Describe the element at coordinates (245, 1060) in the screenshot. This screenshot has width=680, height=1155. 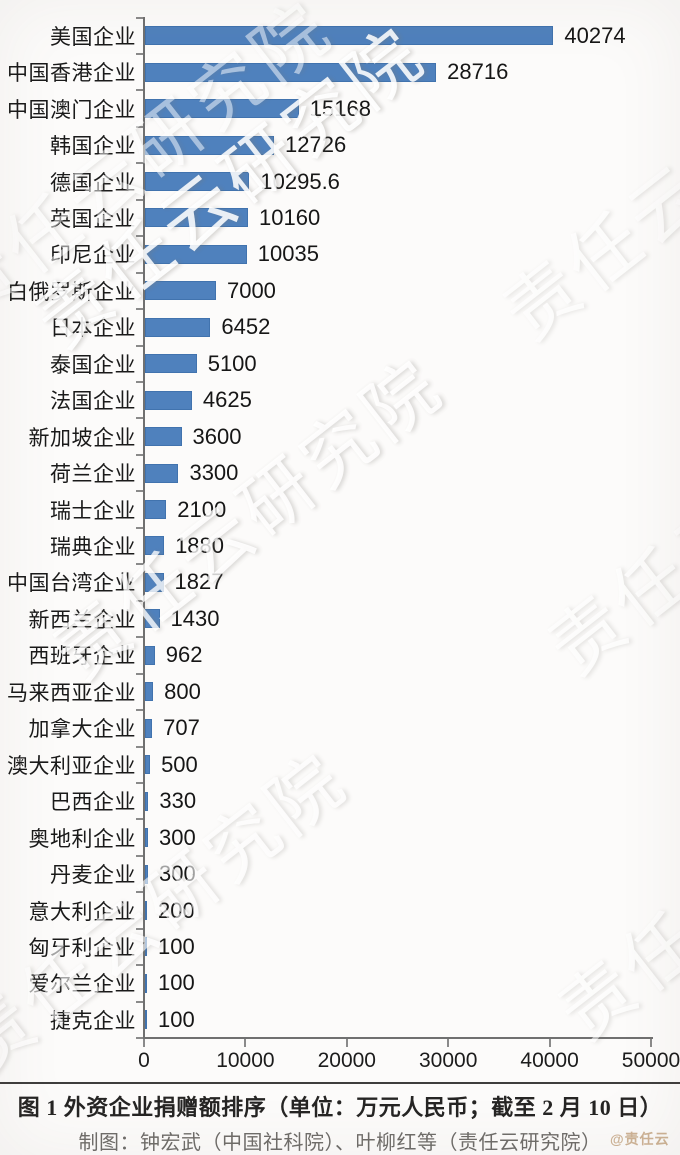
I see `x-tick-label: 10000` at that location.